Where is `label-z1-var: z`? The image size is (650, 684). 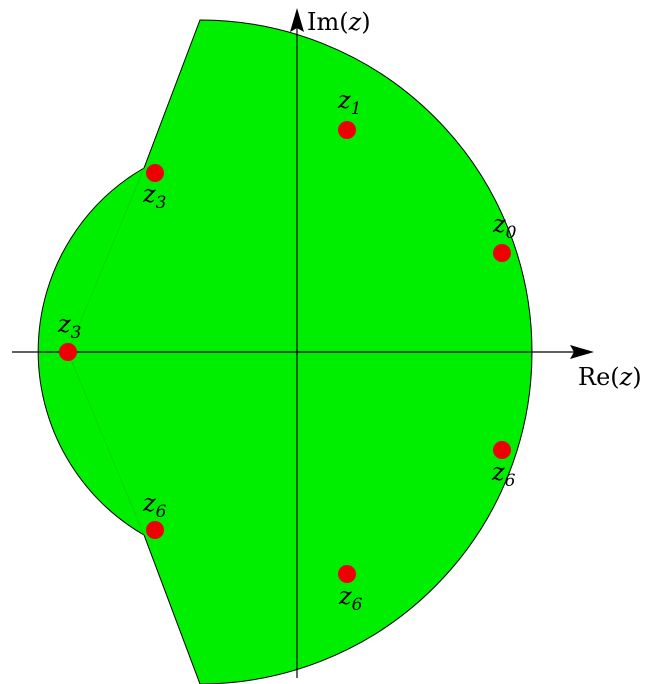
label-z1-var: z is located at coordinates (344, 100).